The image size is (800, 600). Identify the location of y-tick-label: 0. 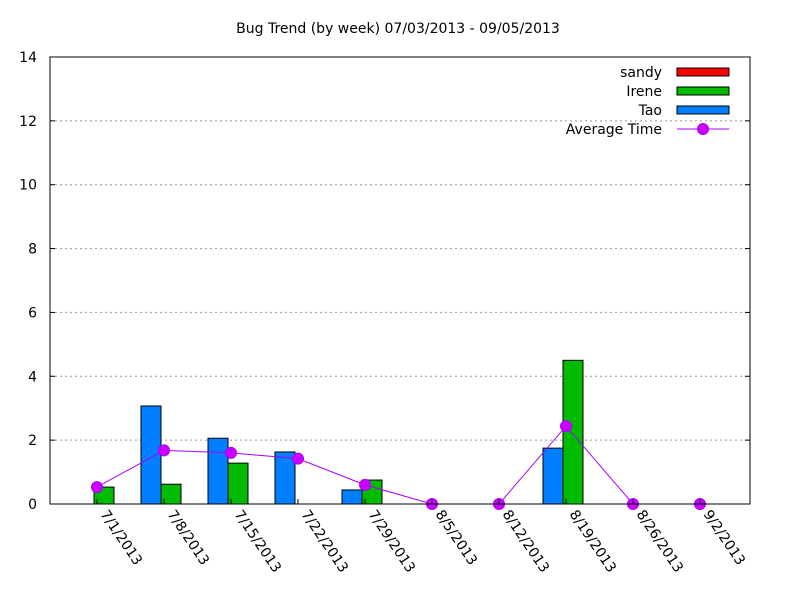
(32, 505).